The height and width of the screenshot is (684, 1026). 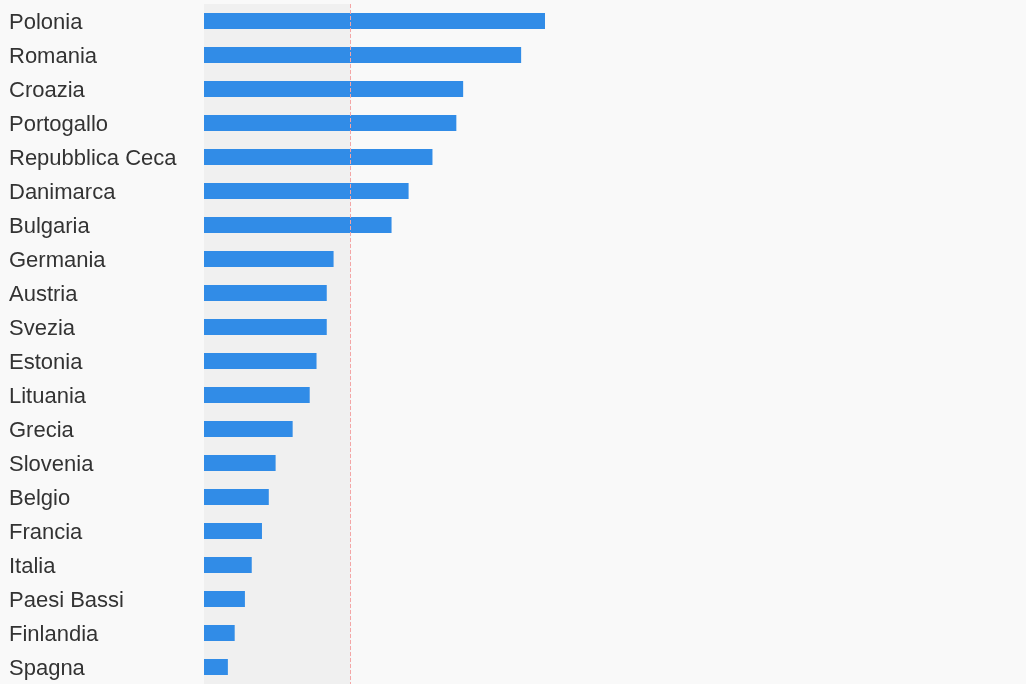 What do you see at coordinates (47, 89) in the screenshot?
I see `y-tick-label: Croazia` at bounding box center [47, 89].